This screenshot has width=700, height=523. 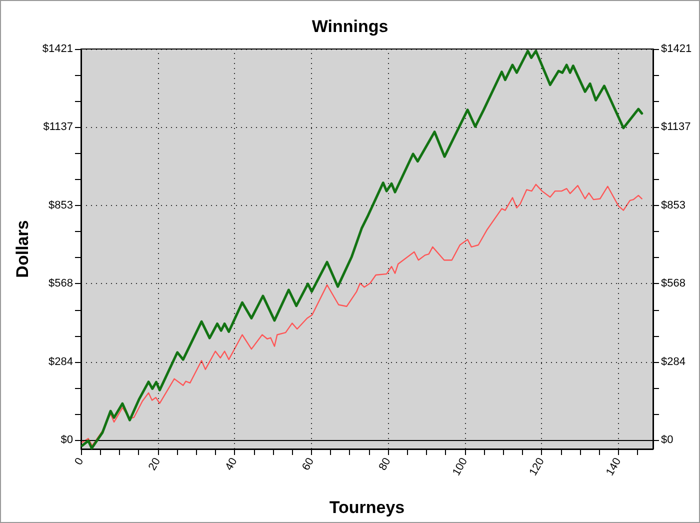 I want to click on y-tick-label: $853, so click(x=60, y=205).